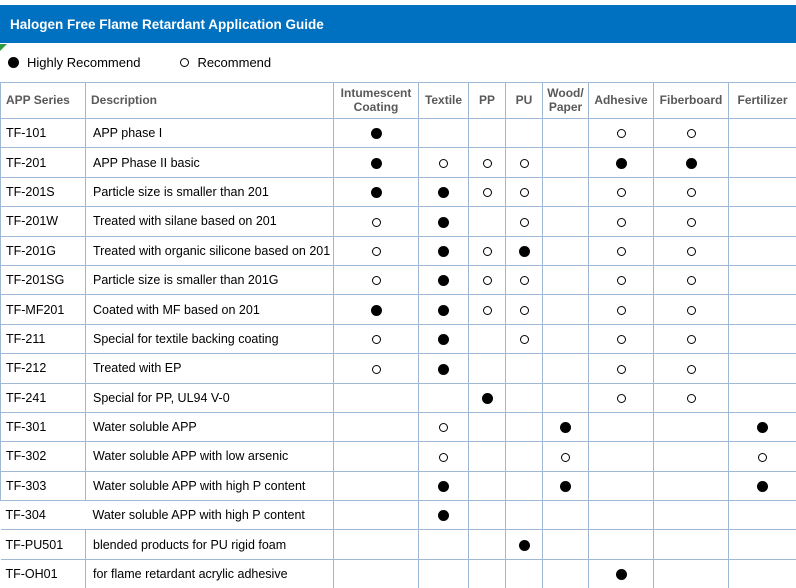 Image resolution: width=796 pixels, height=588 pixels. Describe the element at coordinates (209, 221) in the screenshot. I see `description-cell: Treated with silane based on 201` at that location.